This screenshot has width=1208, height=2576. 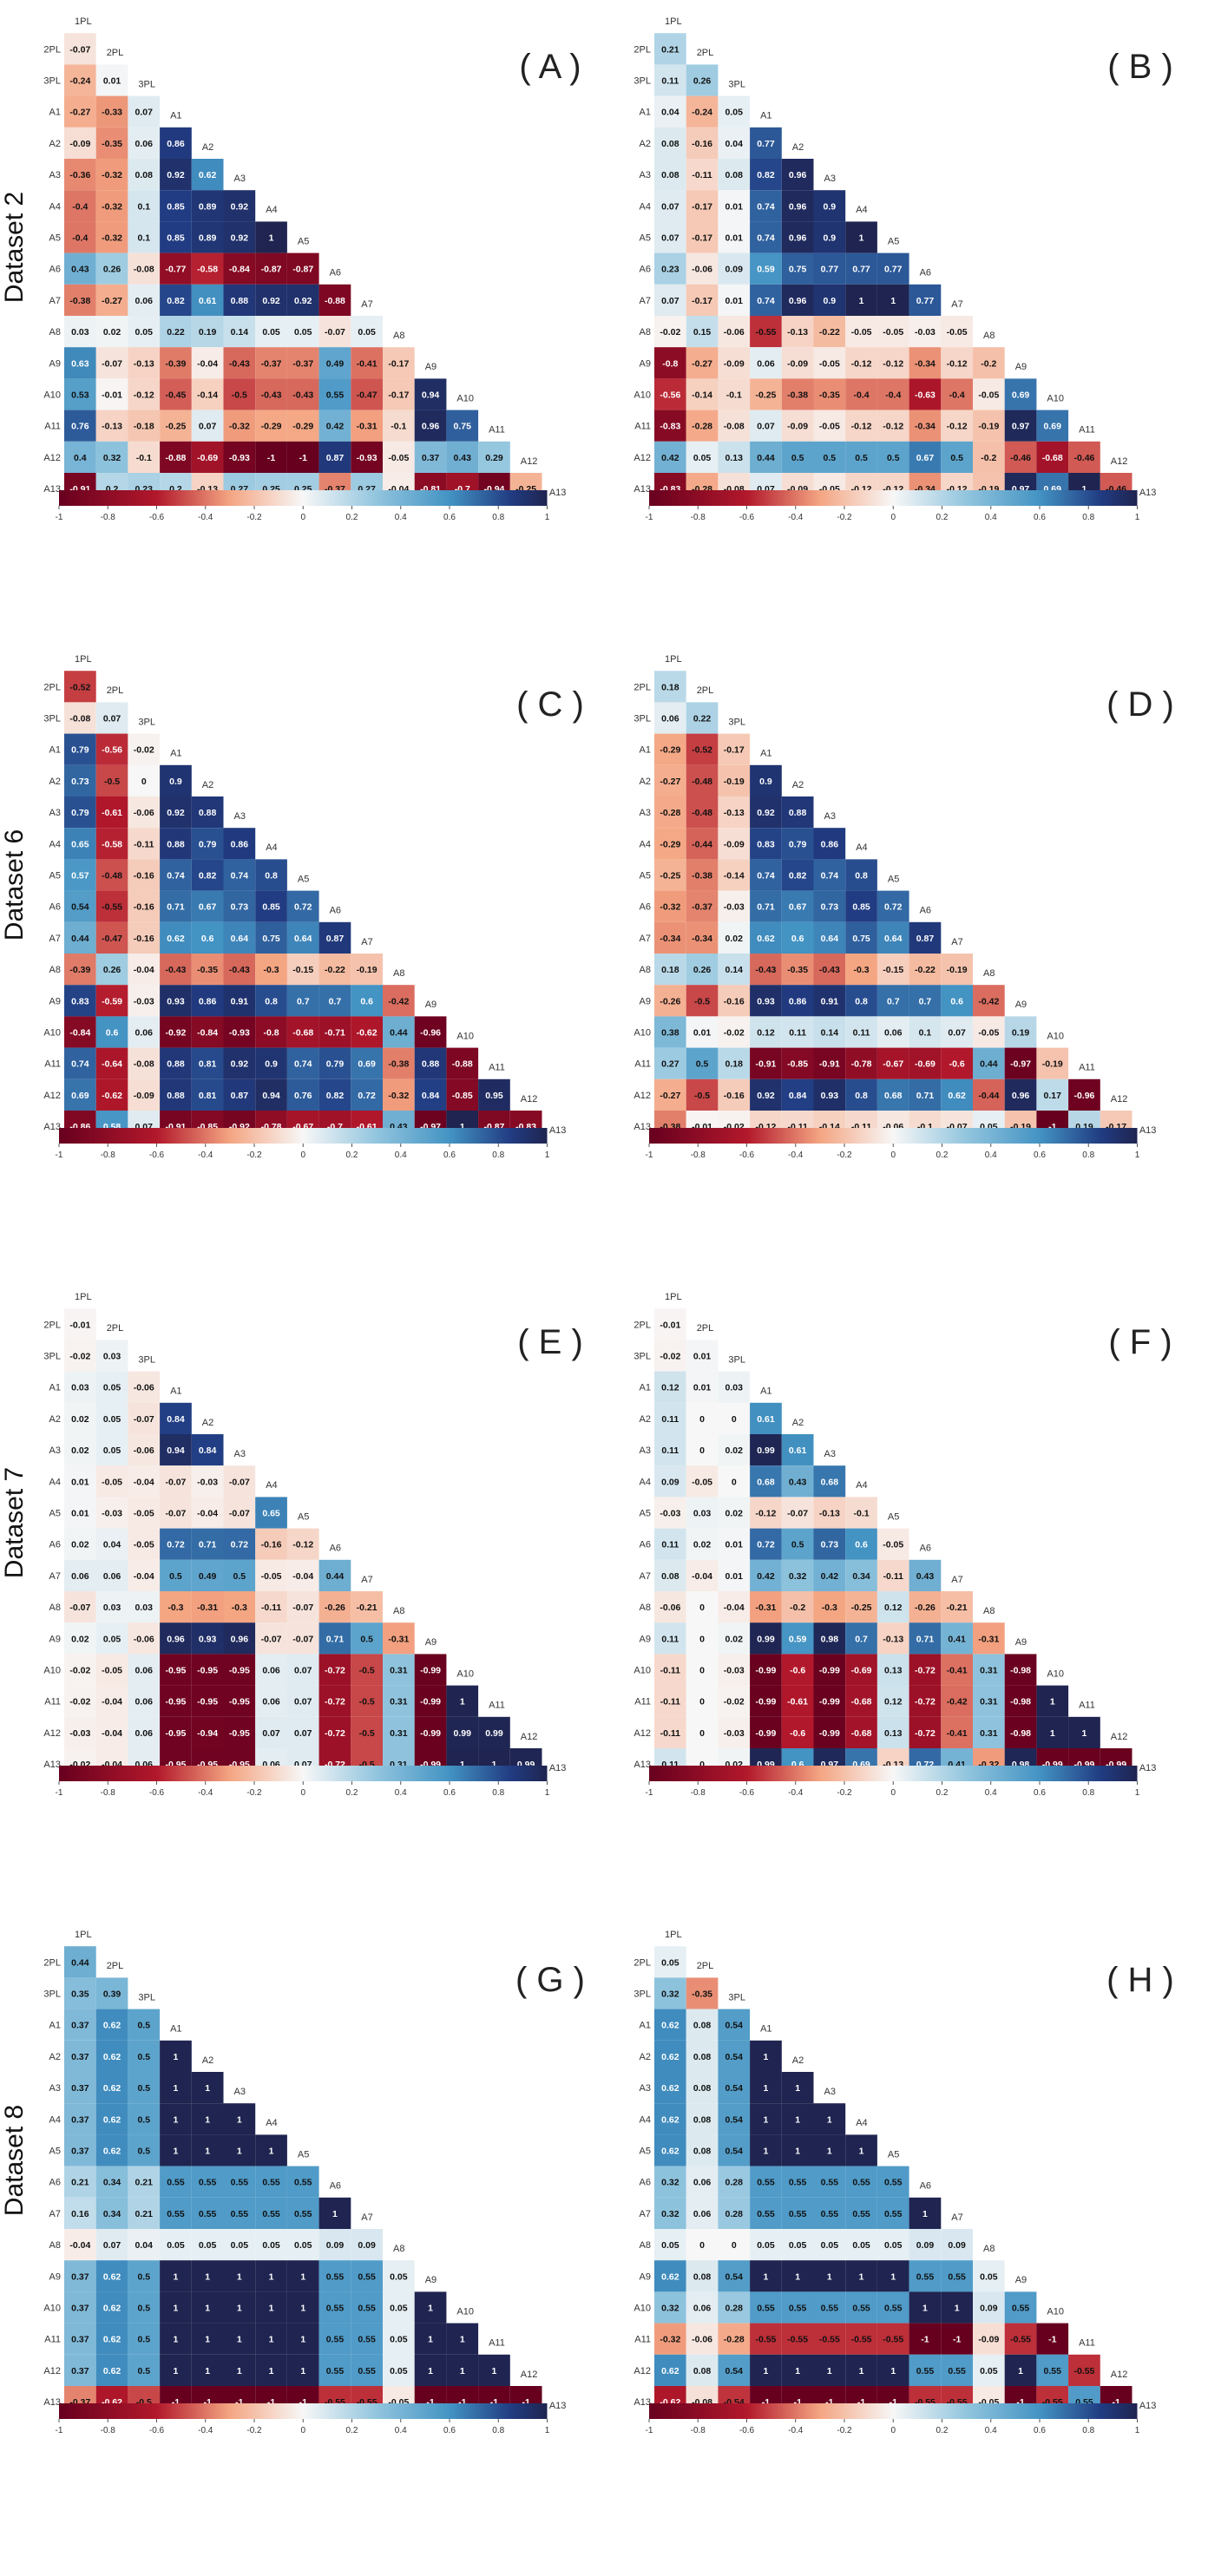 I want to click on cell-value: 0.63, so click(x=80, y=363).